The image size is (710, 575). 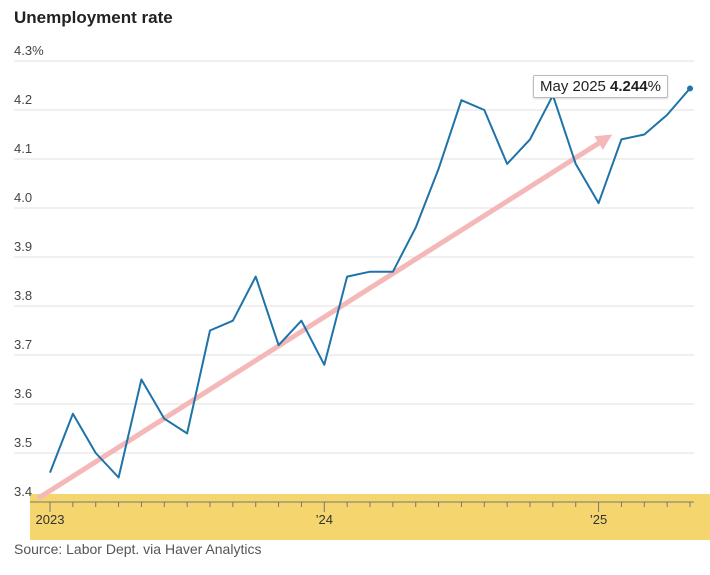 What do you see at coordinates (23, 442) in the screenshot?
I see `y-tick-label: 3.5` at bounding box center [23, 442].